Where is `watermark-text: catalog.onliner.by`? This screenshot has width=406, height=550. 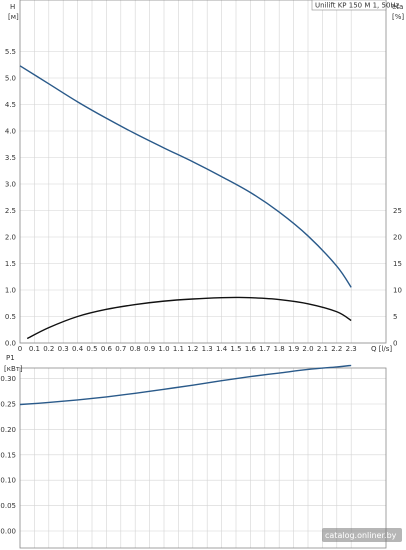
watermark-text: catalog.onliner.by is located at coordinates (361, 535).